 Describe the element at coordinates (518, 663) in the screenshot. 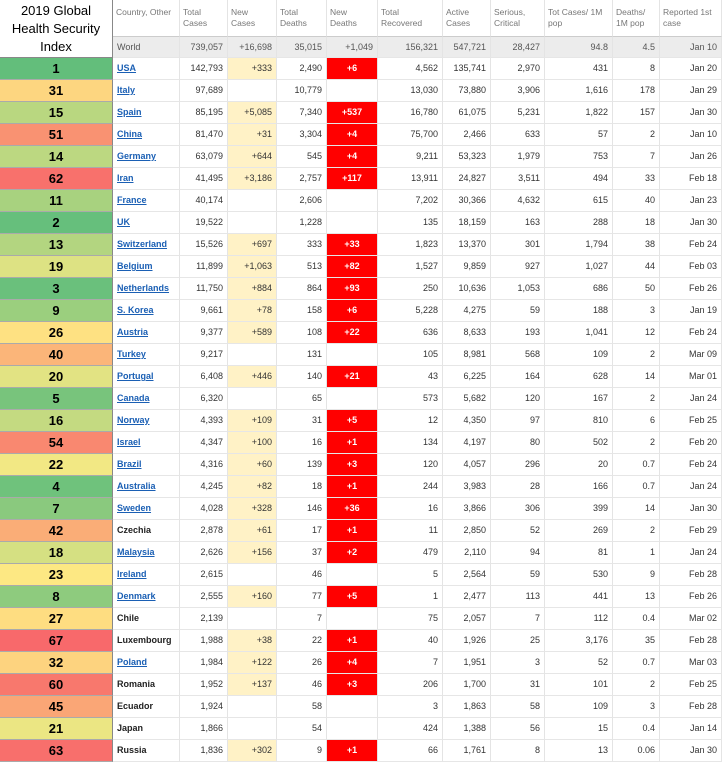

I see `data-cell: 3` at that location.